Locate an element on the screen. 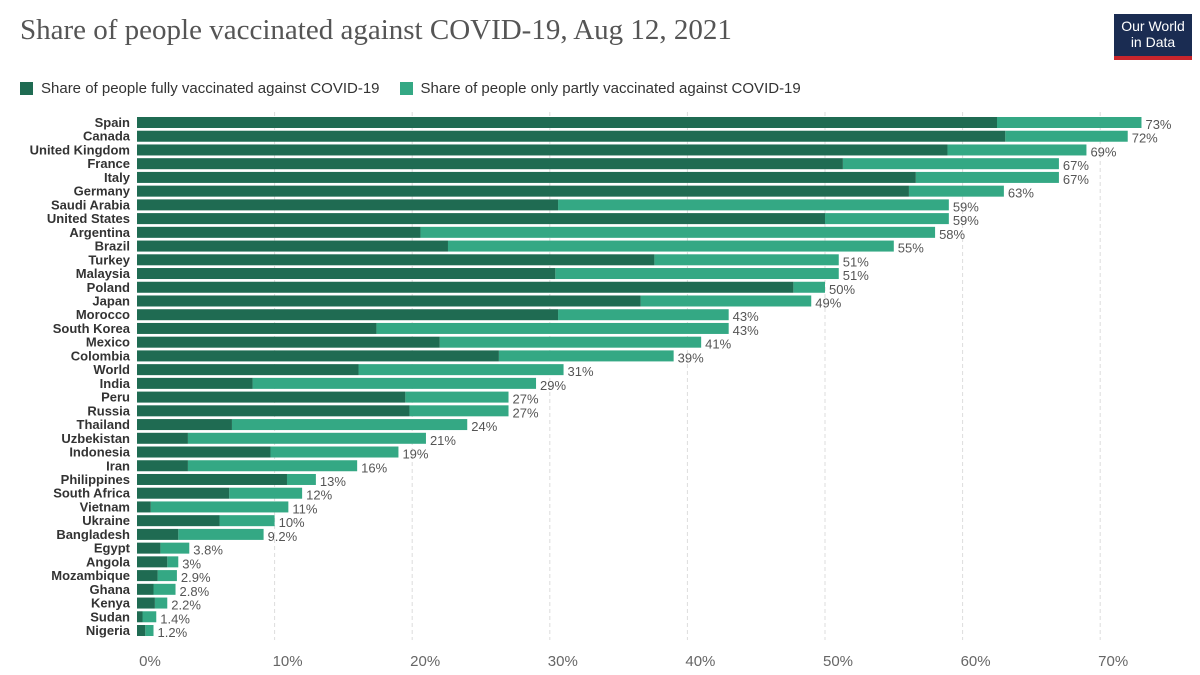  data-label: 24% is located at coordinates (484, 426).